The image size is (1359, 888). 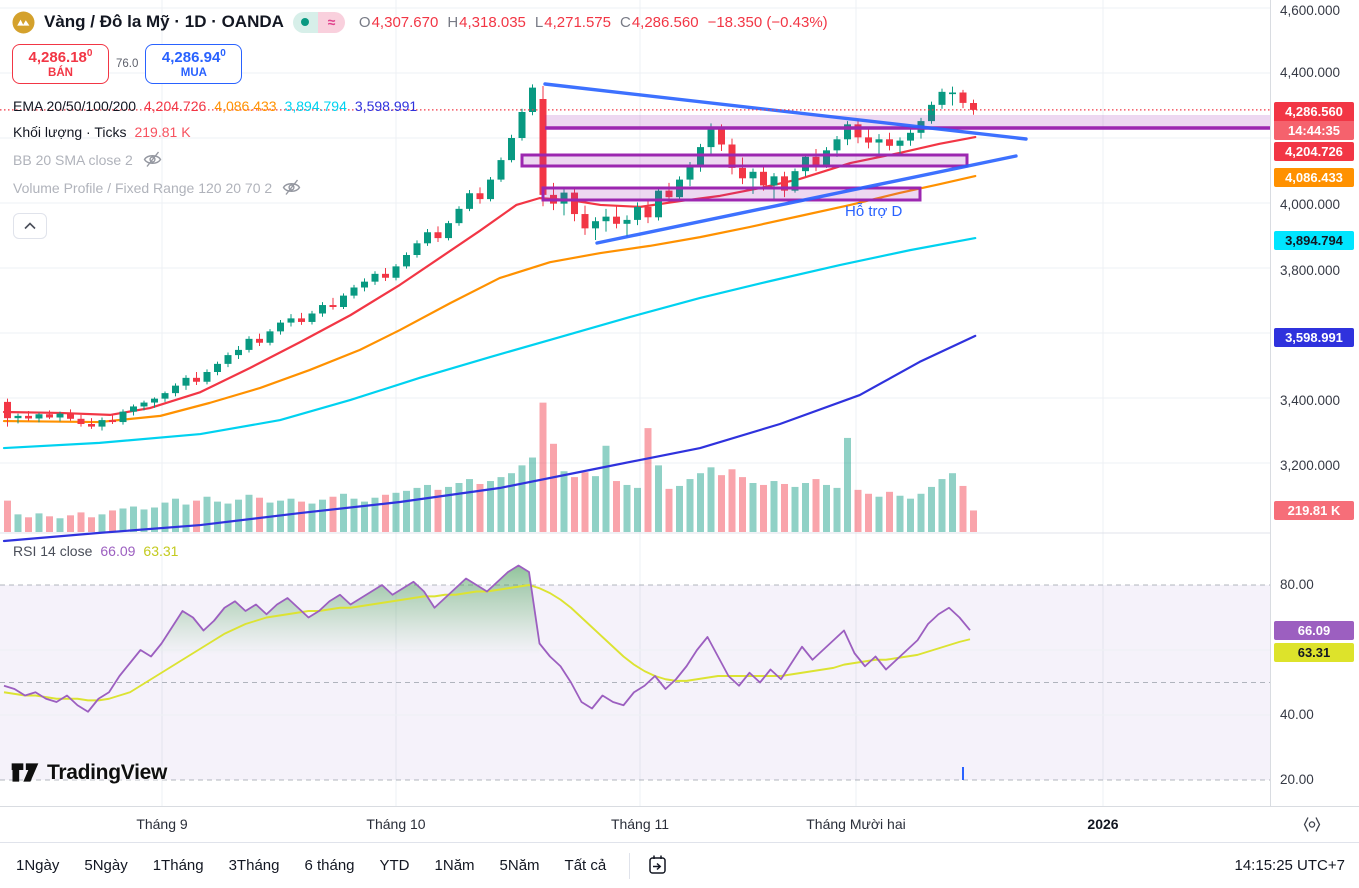 What do you see at coordinates (1314, 121) in the screenshot?
I see `price-badge: 4,286.560 14:44:35` at bounding box center [1314, 121].